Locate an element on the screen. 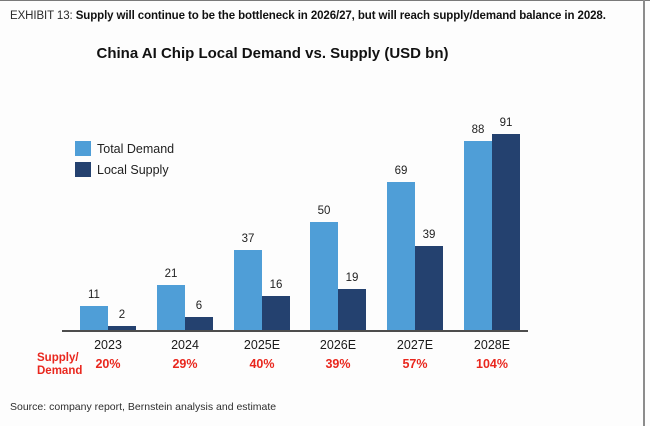 This screenshot has height=426, width=650. bar-value-label-total-demand-2023: 11 is located at coordinates (94, 295).